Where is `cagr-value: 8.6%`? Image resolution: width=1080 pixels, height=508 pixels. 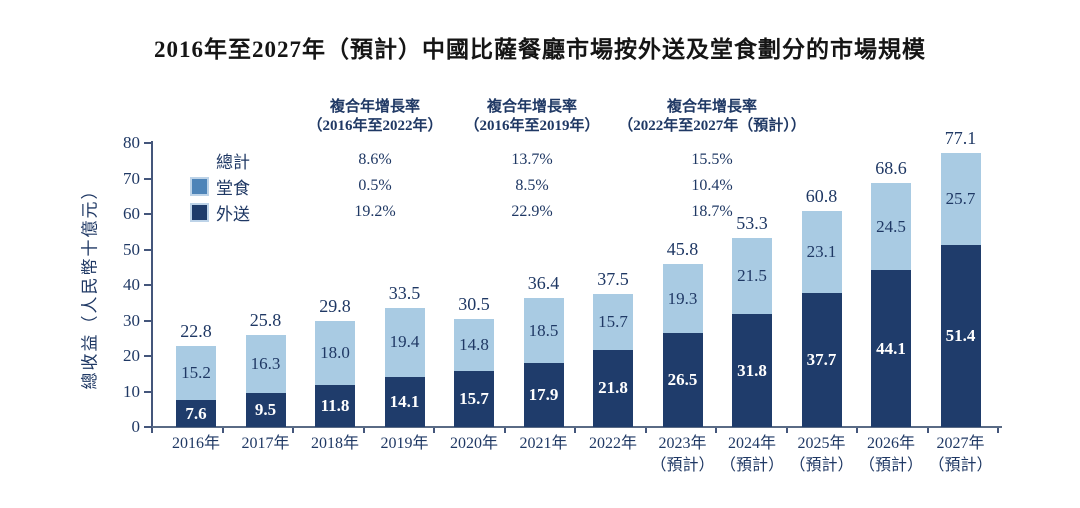
cagr-value: 8.6% is located at coordinates (375, 159).